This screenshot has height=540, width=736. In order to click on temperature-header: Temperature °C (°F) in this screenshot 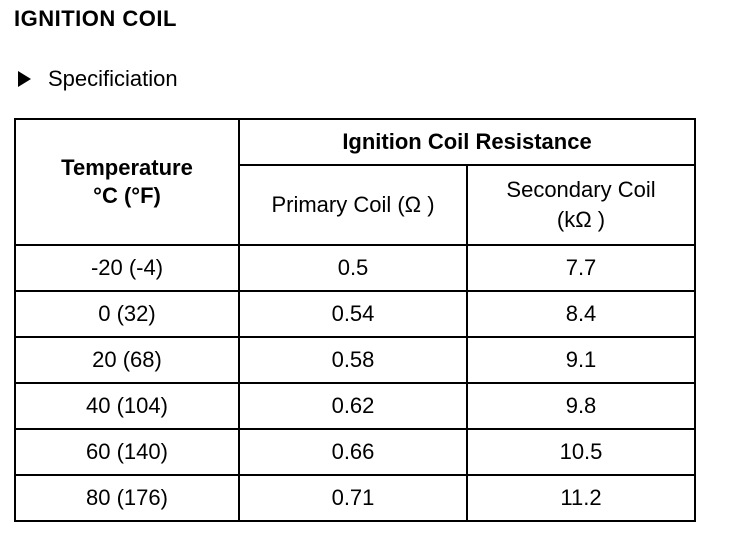, I will do `click(127, 182)`.